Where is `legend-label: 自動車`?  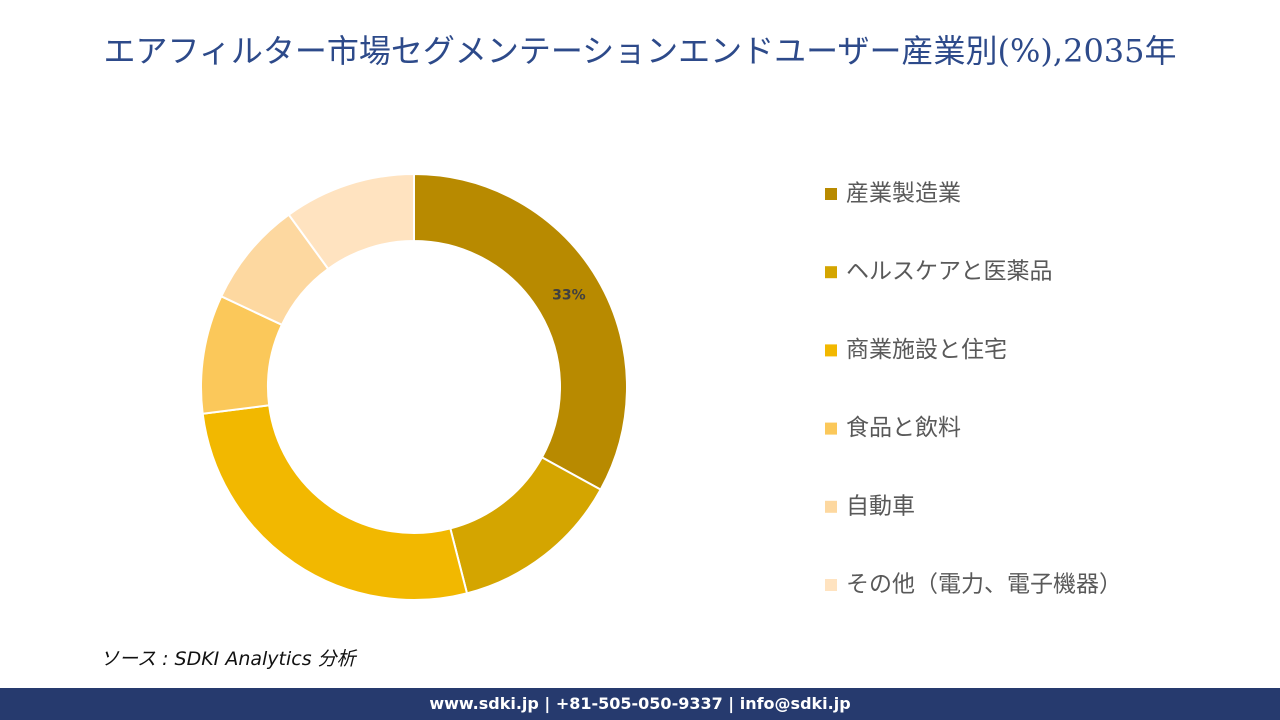
legend-label: 自動車 is located at coordinates (880, 506).